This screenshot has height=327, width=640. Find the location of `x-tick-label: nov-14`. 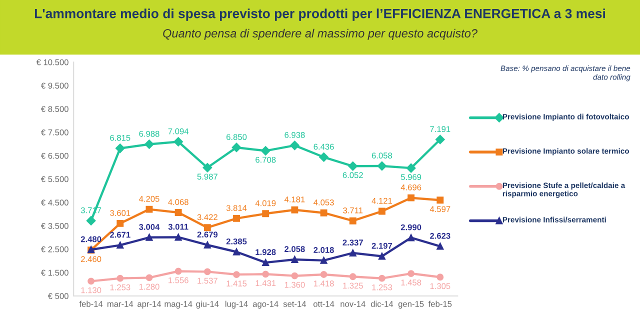

x-tick-label: nov-14 is located at coordinates (353, 304).